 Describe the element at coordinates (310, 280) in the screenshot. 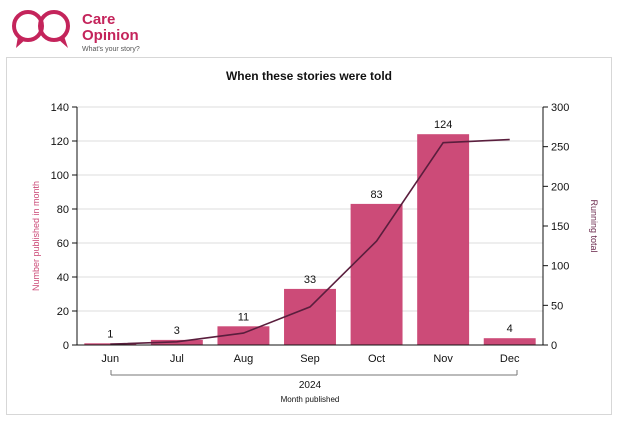

I see `data-label: 33` at that location.